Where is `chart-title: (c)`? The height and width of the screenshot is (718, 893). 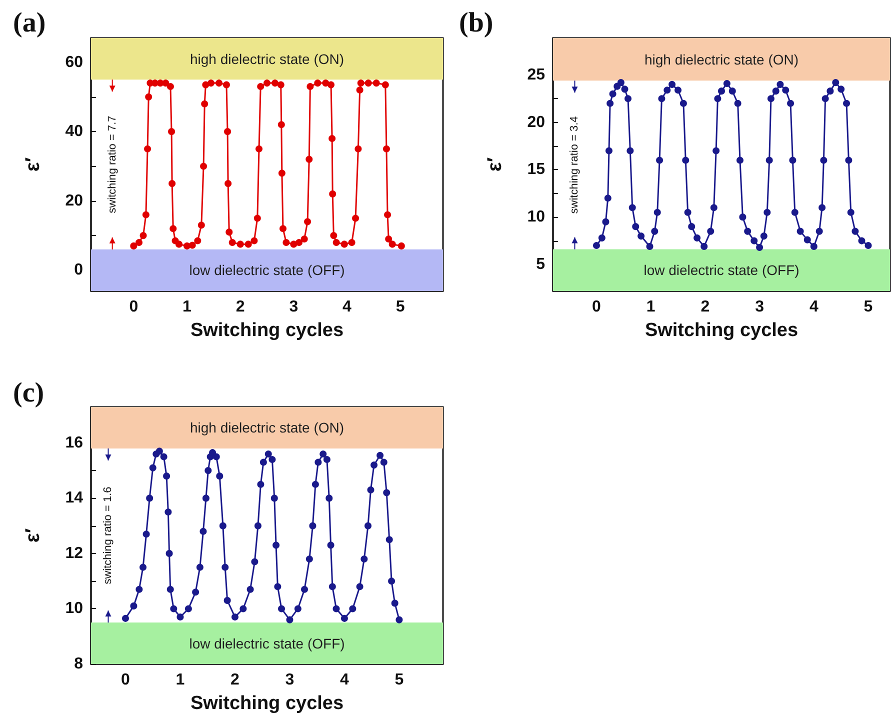
chart-title: (c) is located at coordinates (28, 393).